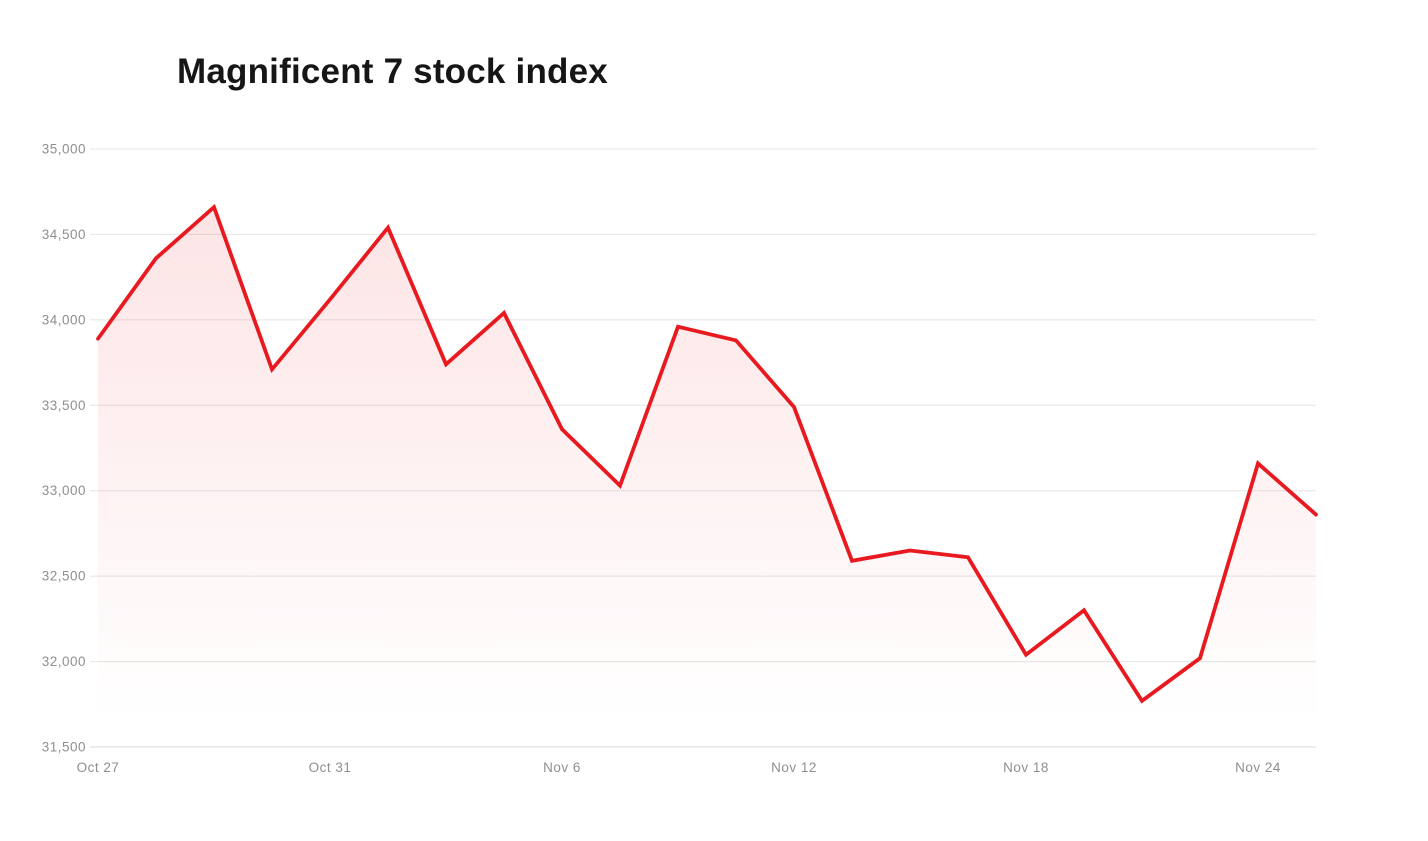 This screenshot has height=841, width=1428. I want to click on x-axis-tick-label: Oct 31, so click(330, 767).